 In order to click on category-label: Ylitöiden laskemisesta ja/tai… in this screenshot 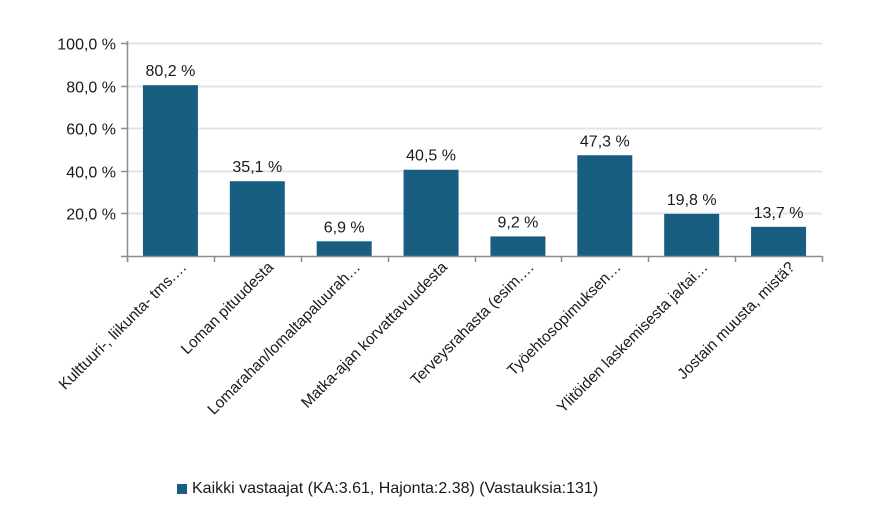, I will do `click(633, 338)`.